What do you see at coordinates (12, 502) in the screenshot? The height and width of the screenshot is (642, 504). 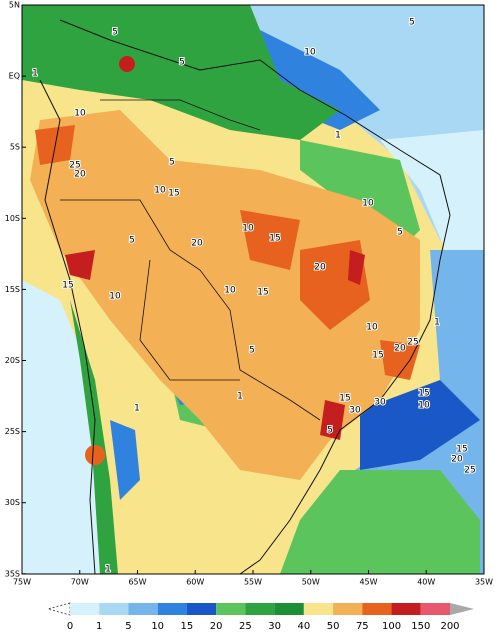 I see `lat-label: 30S` at bounding box center [12, 502].